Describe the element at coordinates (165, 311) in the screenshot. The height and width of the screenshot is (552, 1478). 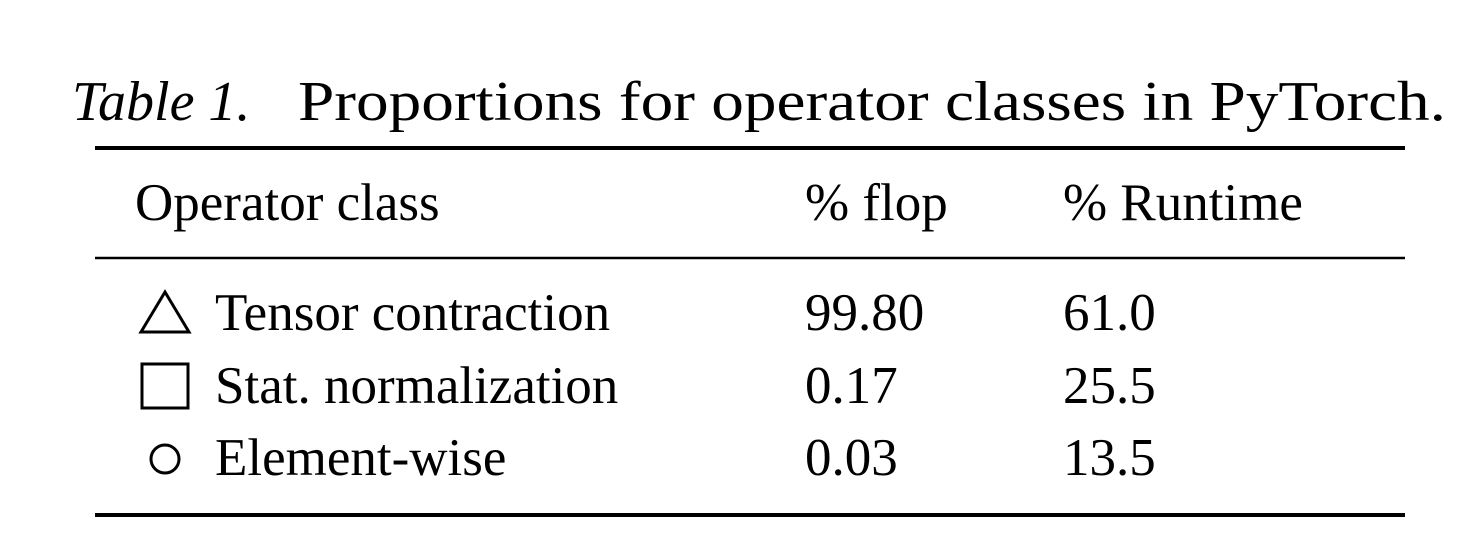
I see `triangle-icon` at that location.